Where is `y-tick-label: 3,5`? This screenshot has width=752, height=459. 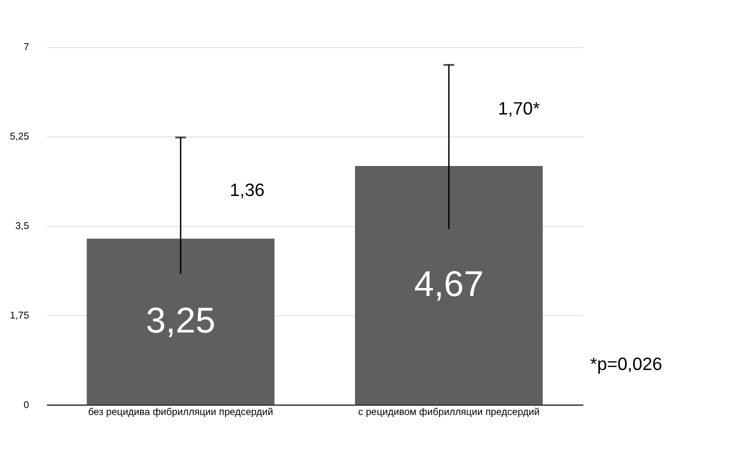 y-tick-label: 3,5 is located at coordinates (22, 226).